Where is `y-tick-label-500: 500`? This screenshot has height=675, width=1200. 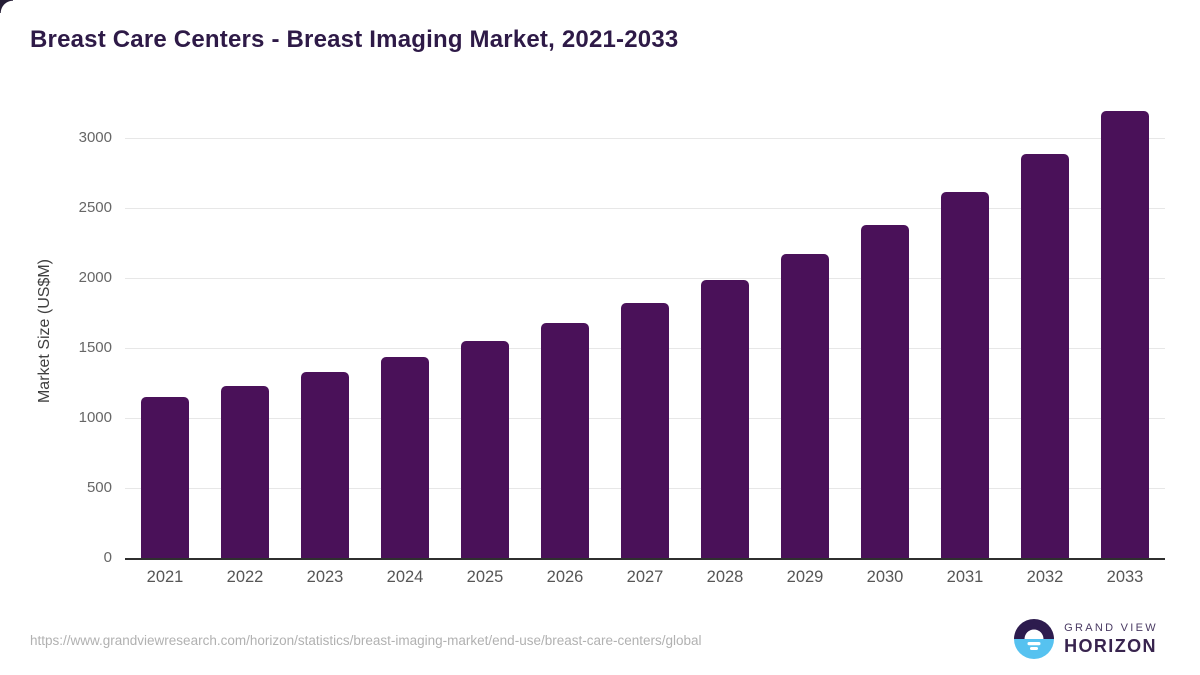 y-tick-label-500: 500 is located at coordinates (99, 487).